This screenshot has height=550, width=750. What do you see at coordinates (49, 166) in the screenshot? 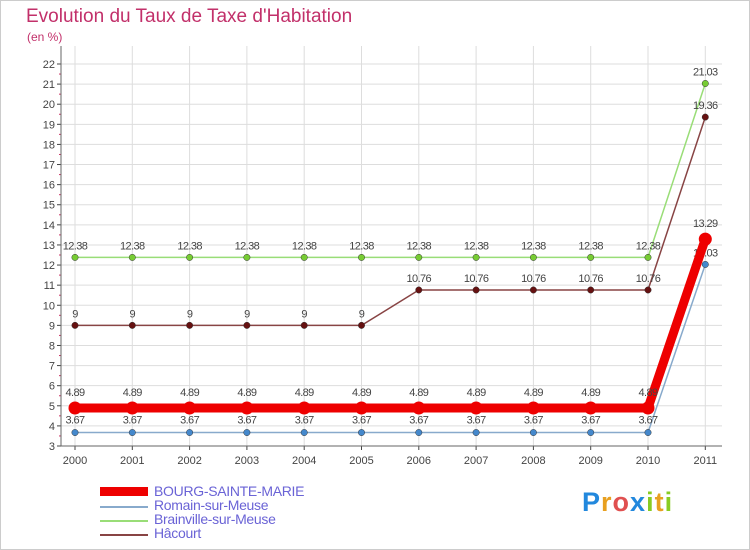
I see `y-tick-label: 17` at bounding box center [49, 166].